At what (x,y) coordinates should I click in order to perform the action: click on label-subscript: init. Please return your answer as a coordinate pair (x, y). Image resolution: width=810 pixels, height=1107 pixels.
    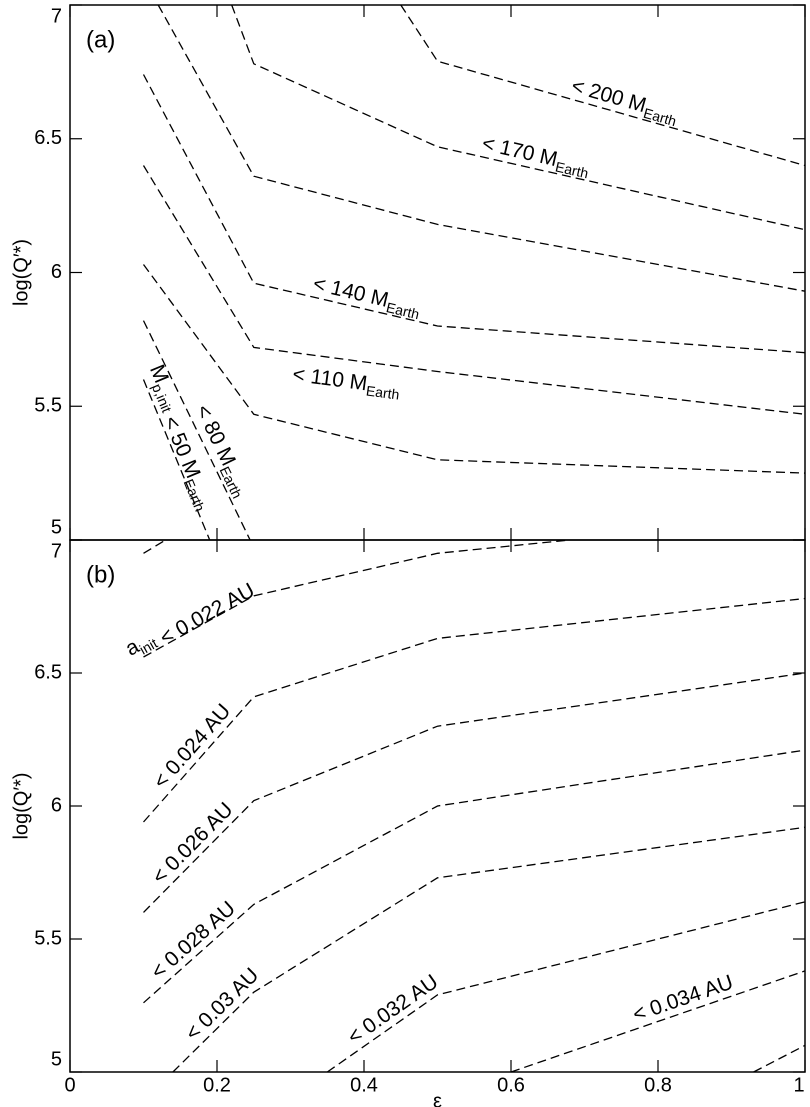
    Looking at the image, I should click on (149, 646).